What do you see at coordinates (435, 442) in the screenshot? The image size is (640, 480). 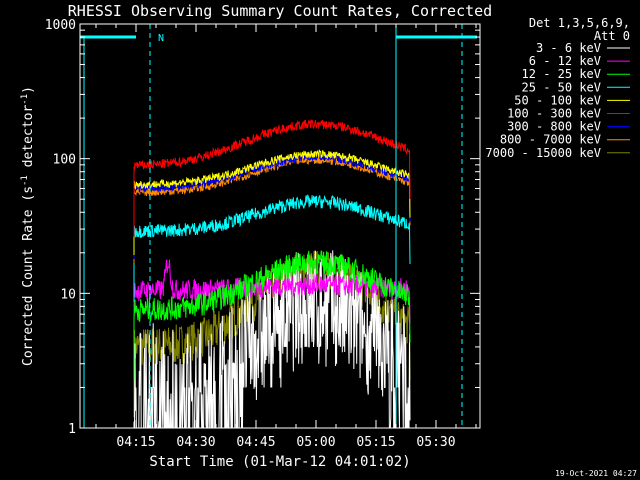 I see `x-tick-label-5: 05:30` at bounding box center [435, 442].